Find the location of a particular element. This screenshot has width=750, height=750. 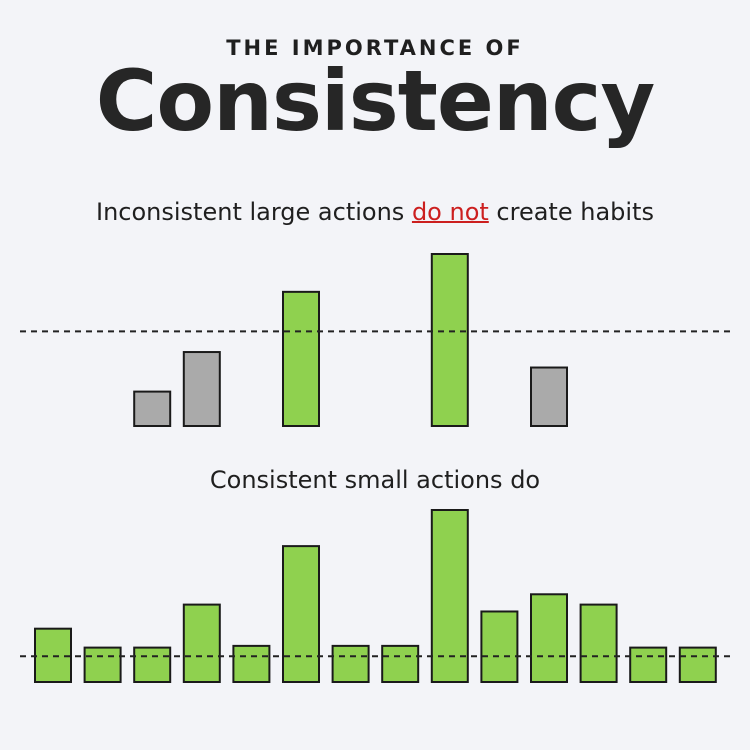

top-heading-pre: Inconsistent large actions is located at coordinates (254, 212).